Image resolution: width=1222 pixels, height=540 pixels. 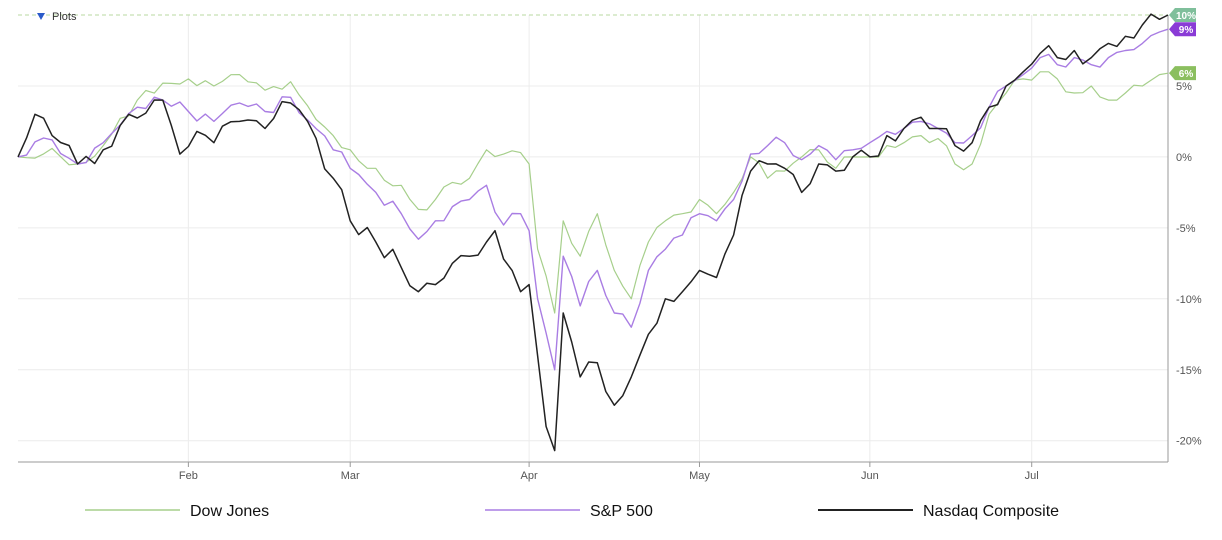 What do you see at coordinates (1189, 300) in the screenshot?
I see `y-tick-label: -10%` at bounding box center [1189, 300].